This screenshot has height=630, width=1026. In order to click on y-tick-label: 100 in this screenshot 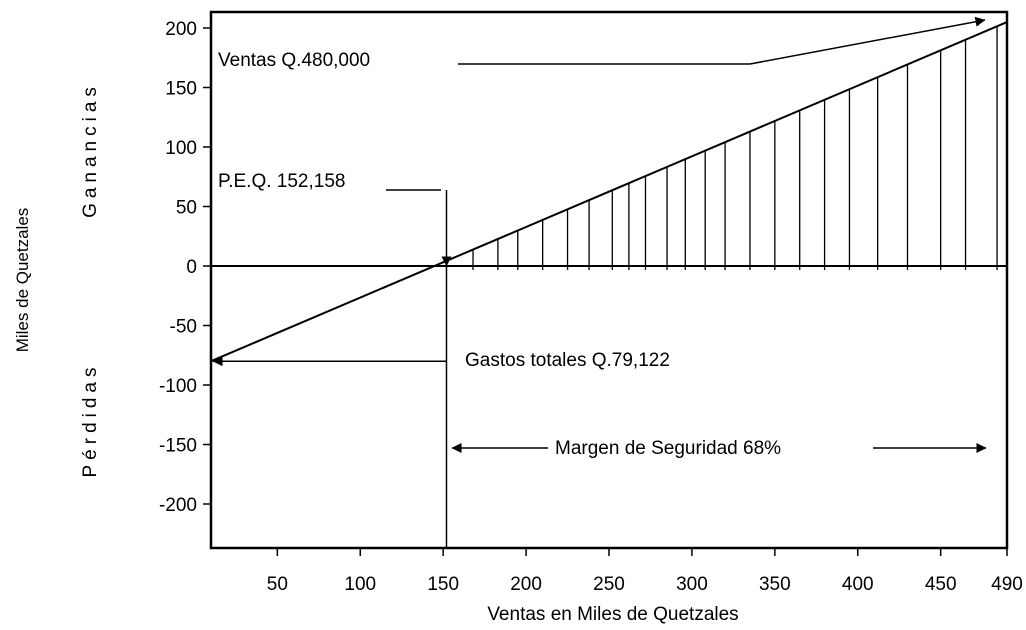, I will do `click(181, 148)`.